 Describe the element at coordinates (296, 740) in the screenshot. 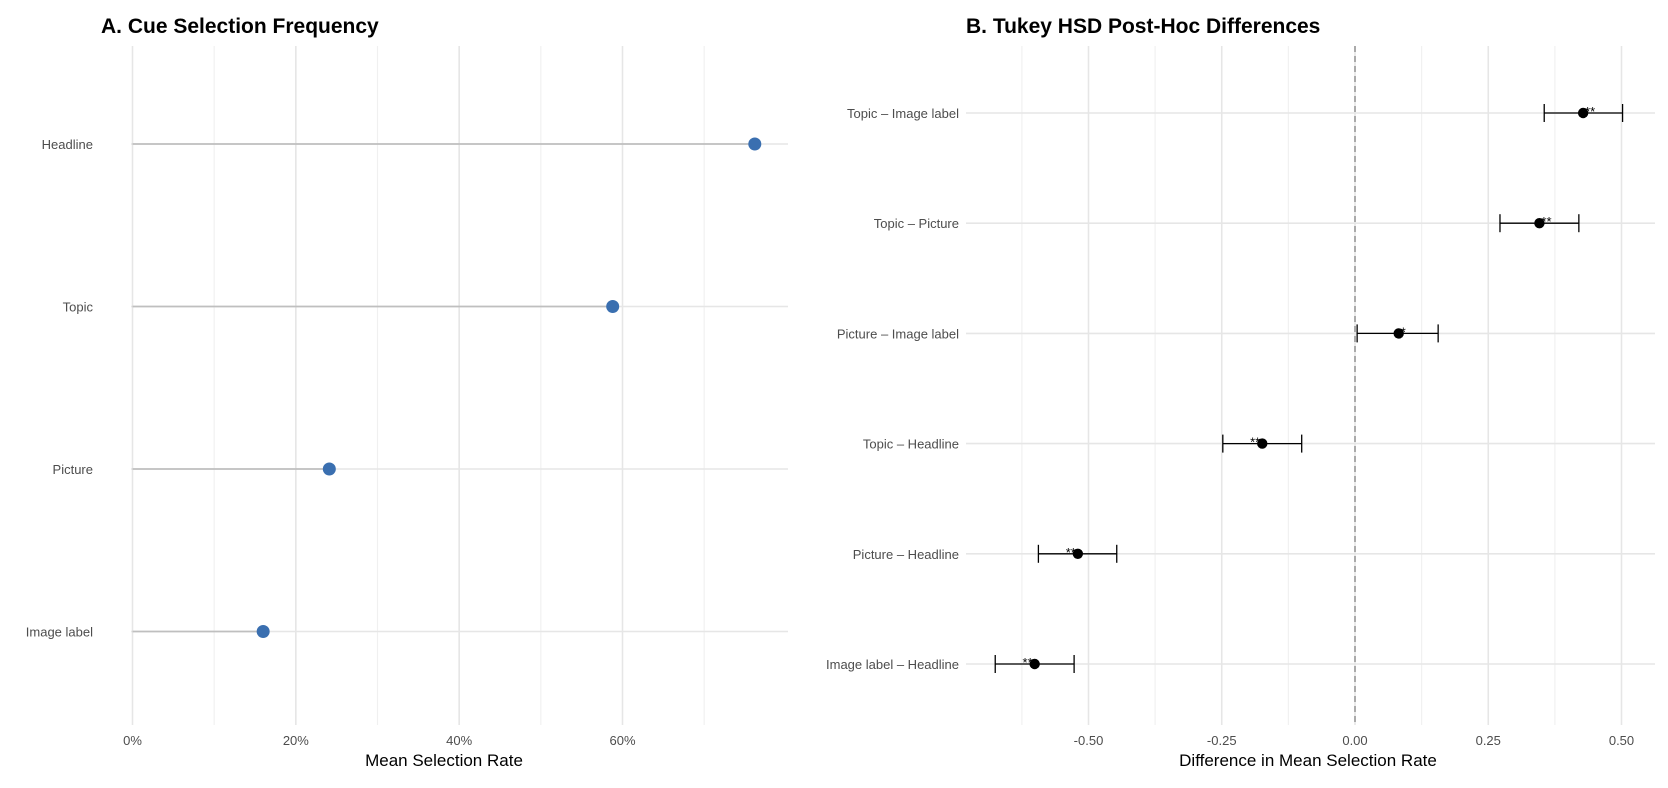

I see `x-tick-label: 20%` at that location.